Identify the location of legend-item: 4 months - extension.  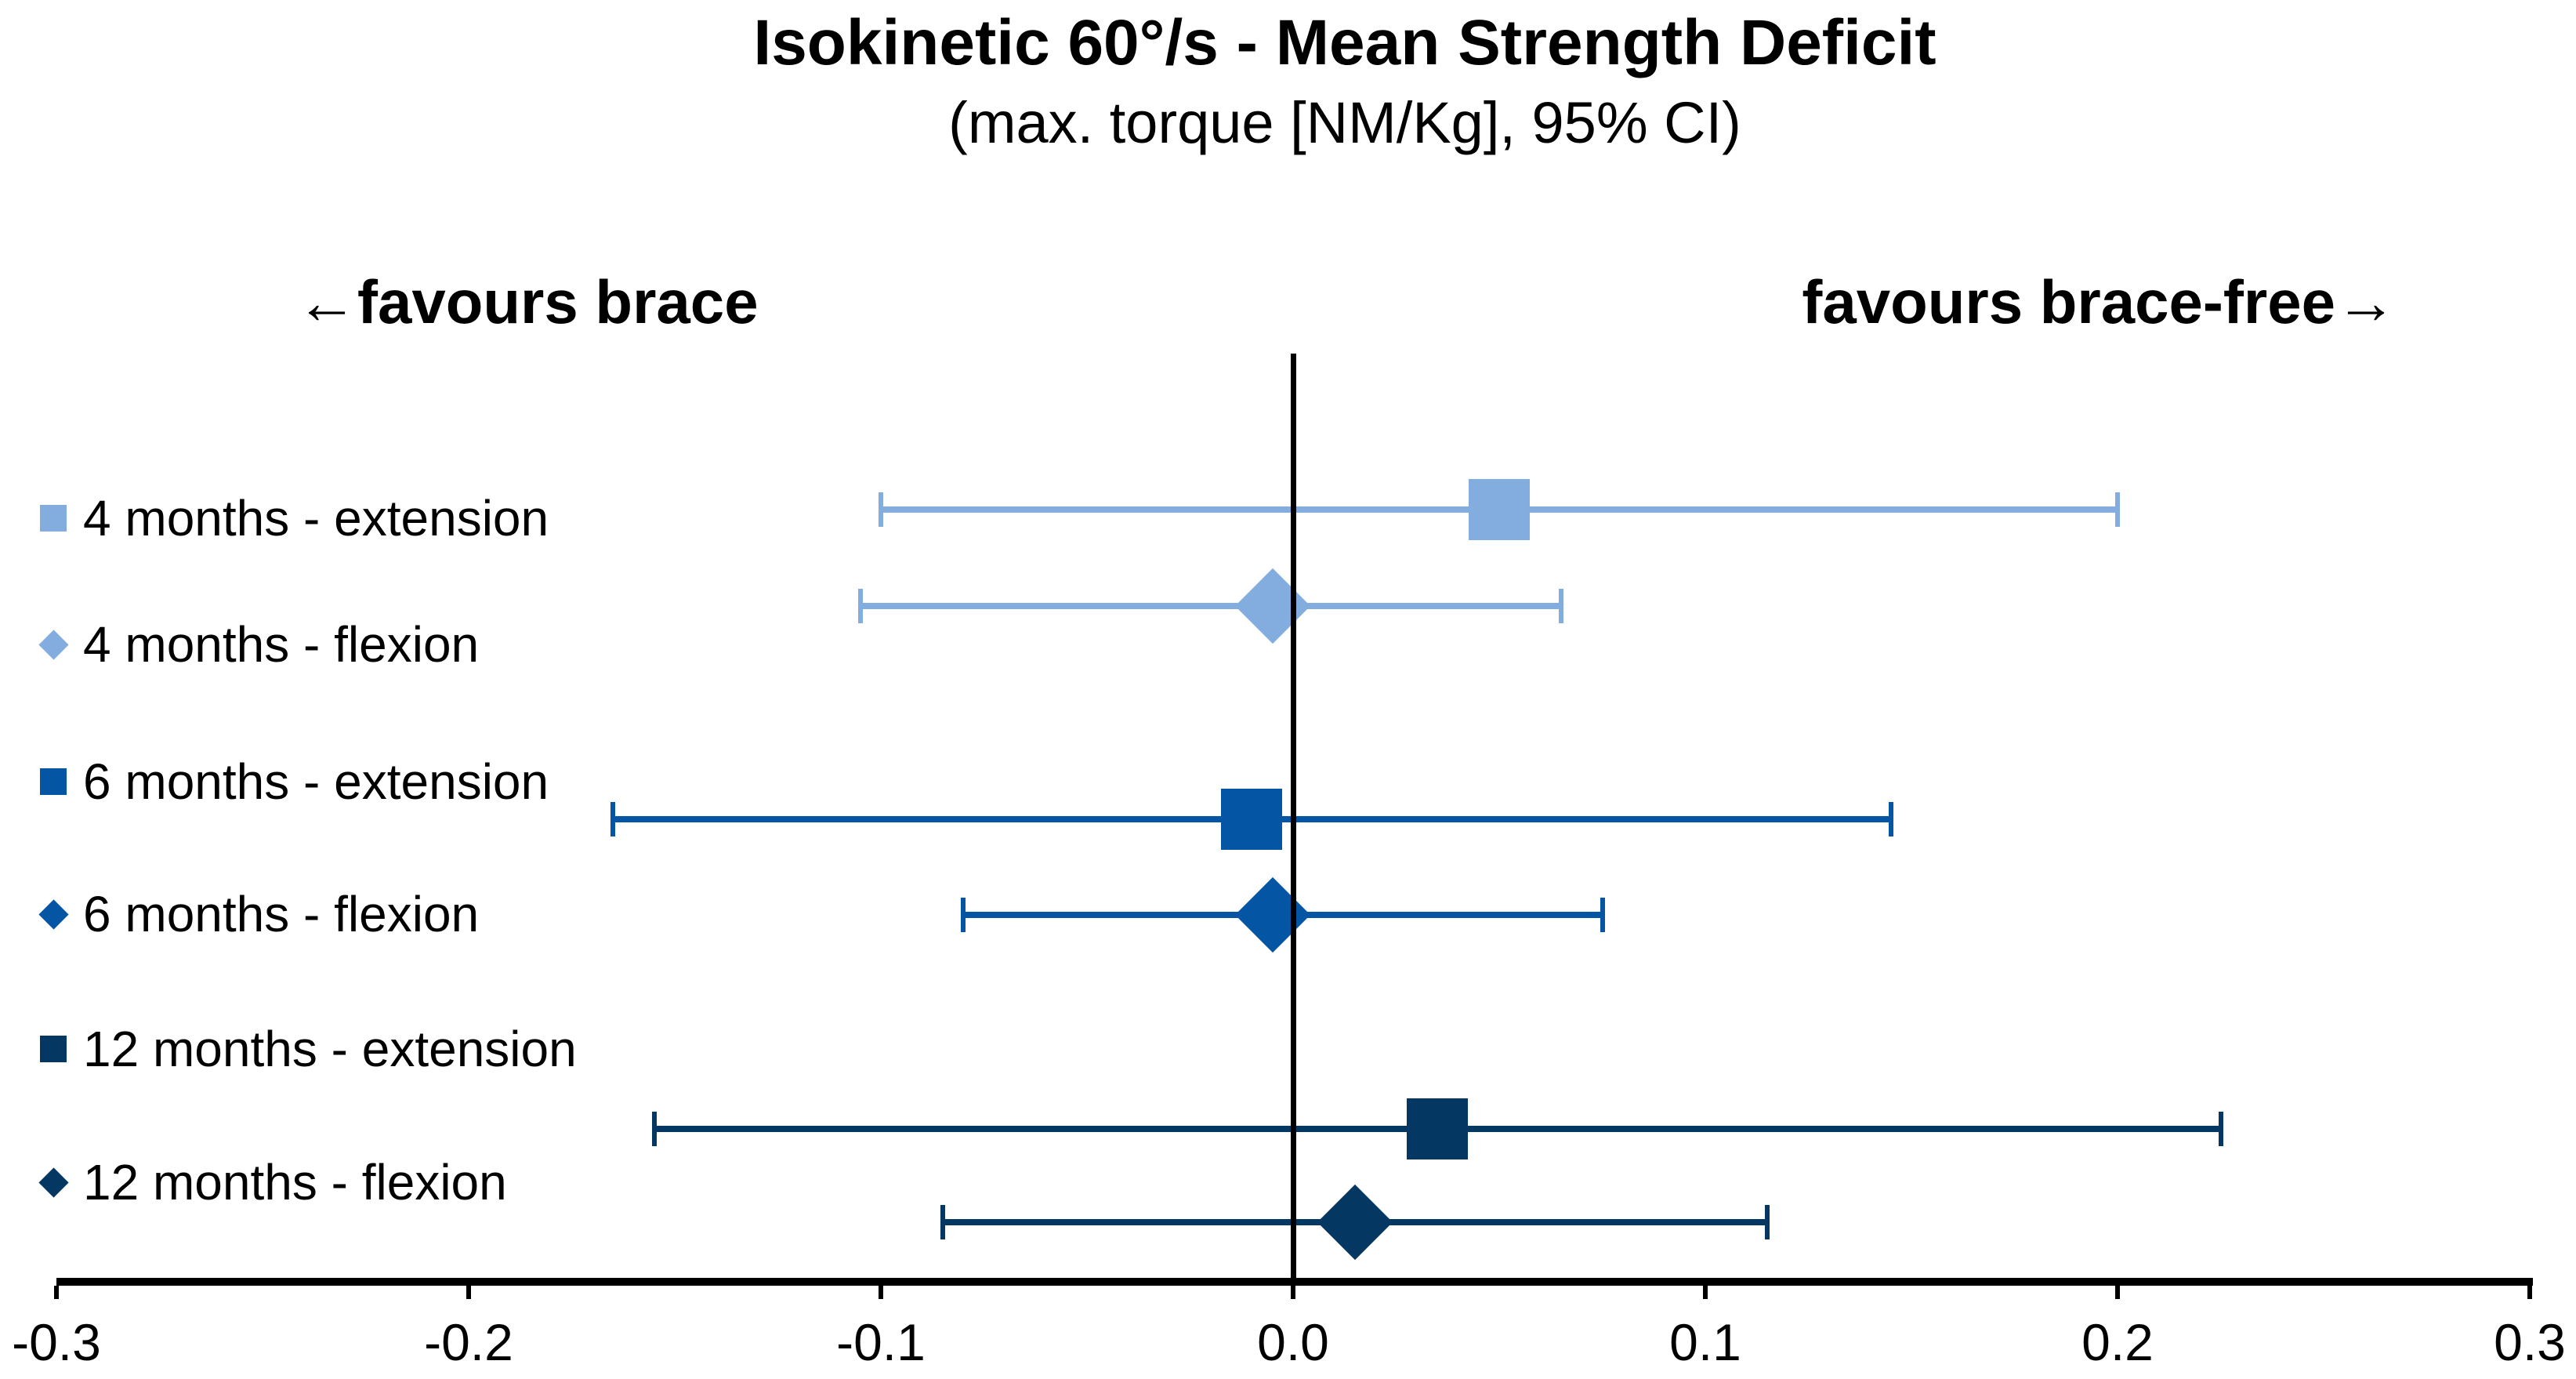
(290, 518).